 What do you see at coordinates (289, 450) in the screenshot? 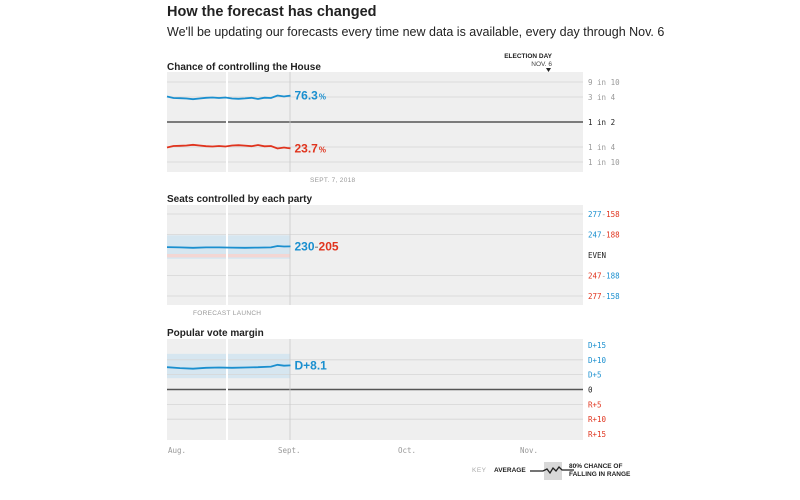
I see `x-tick-sept: Sept.` at bounding box center [289, 450].